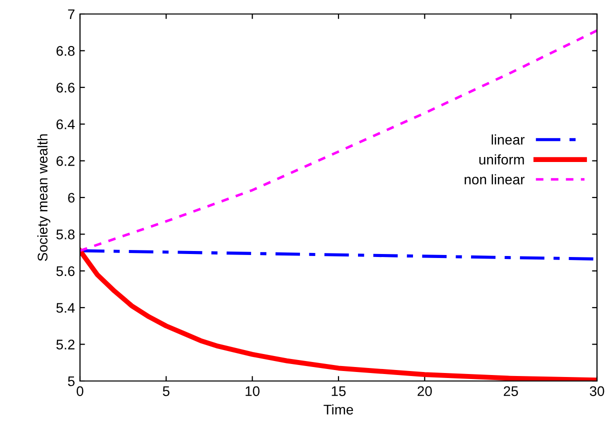 The height and width of the screenshot is (430, 606). Describe the element at coordinates (65, 235) in the screenshot. I see `y-tick-label: 5.8` at that location.